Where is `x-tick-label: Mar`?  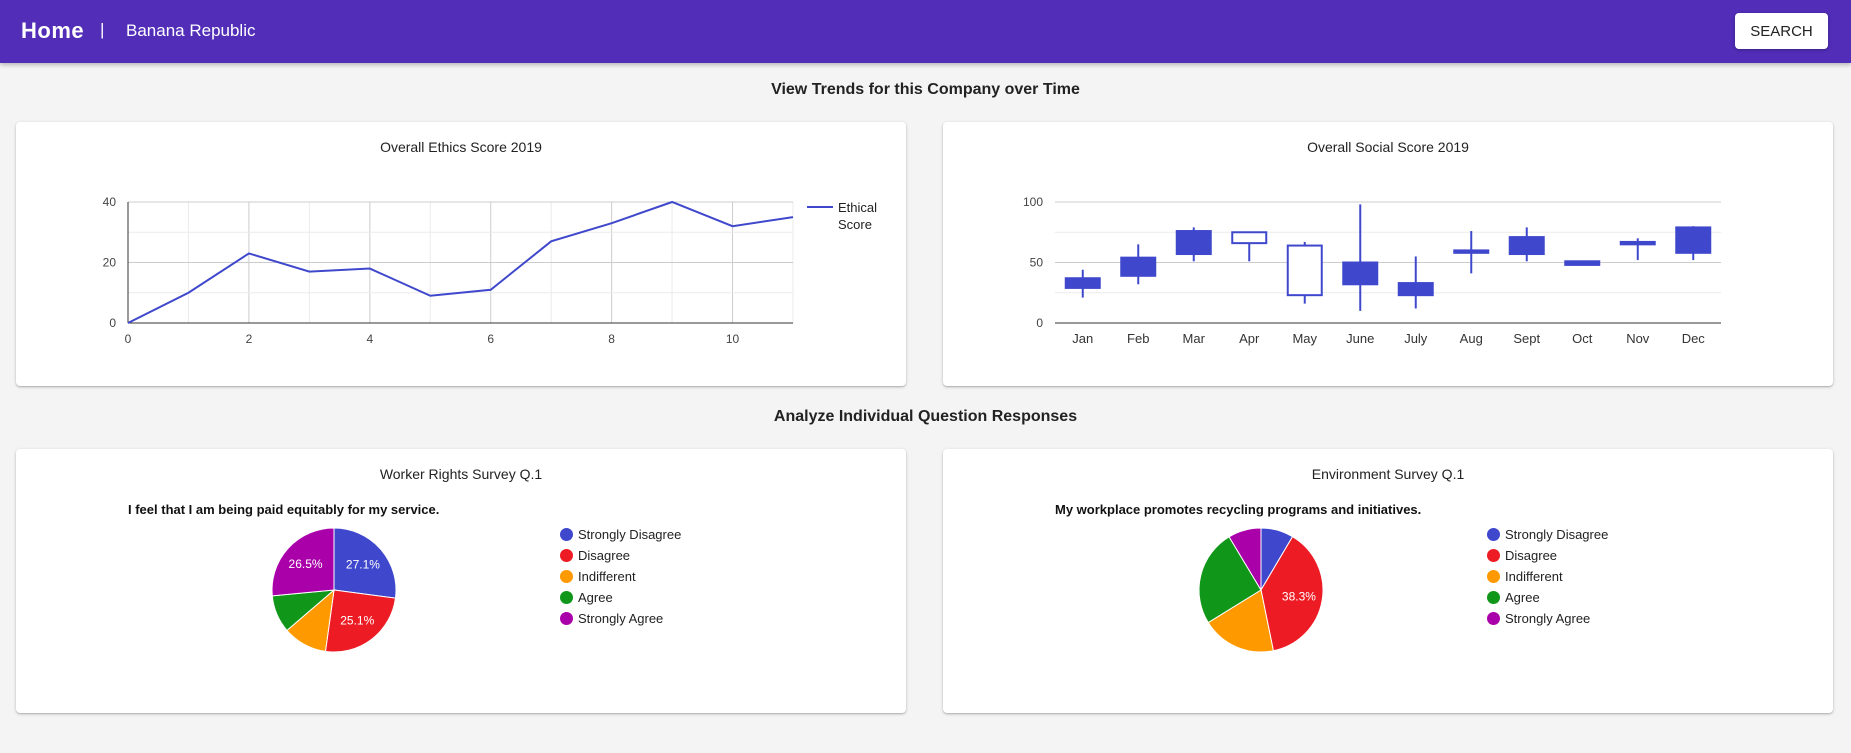
x-tick-label: Mar is located at coordinates (1194, 338).